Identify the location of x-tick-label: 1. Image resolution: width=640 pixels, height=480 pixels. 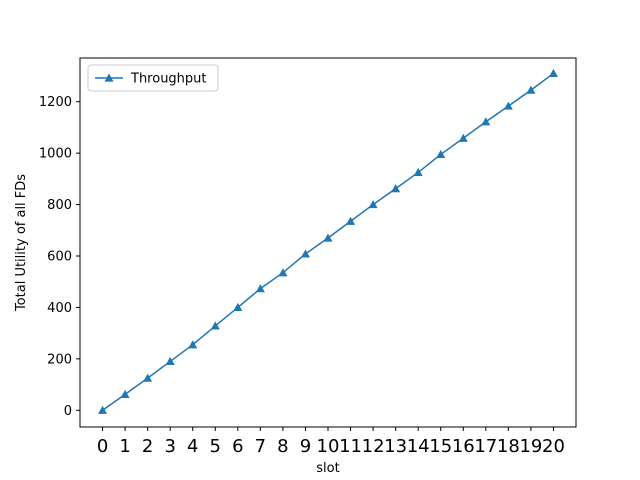
(124, 446).